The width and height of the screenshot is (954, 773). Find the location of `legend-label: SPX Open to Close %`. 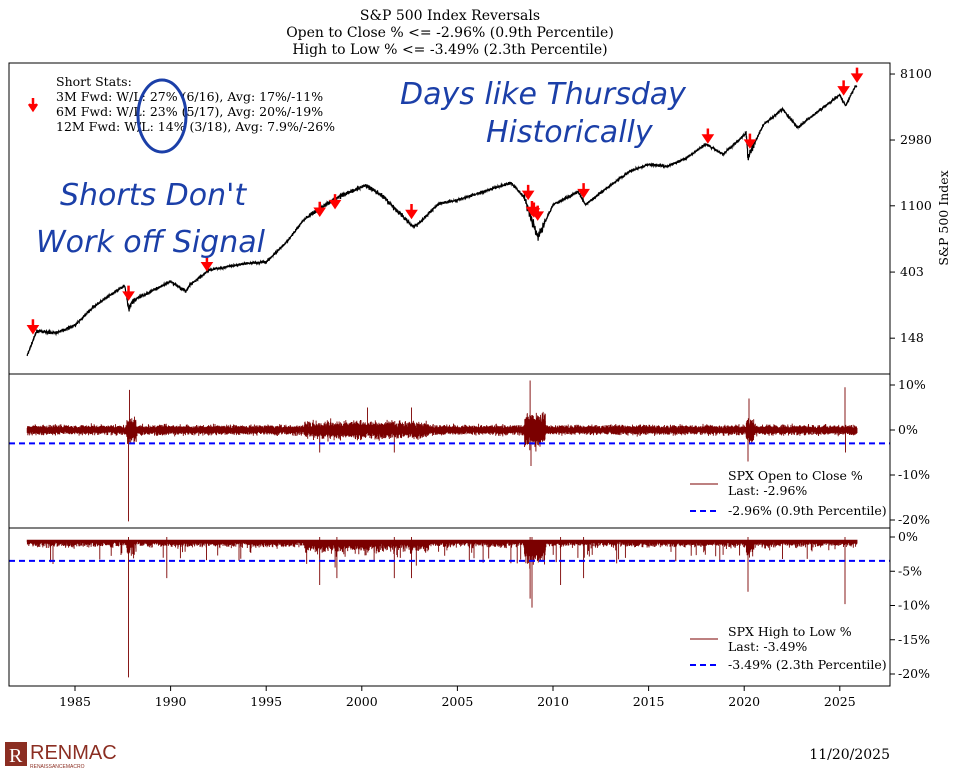

legend-label: SPX Open to Close % is located at coordinates (795, 475).